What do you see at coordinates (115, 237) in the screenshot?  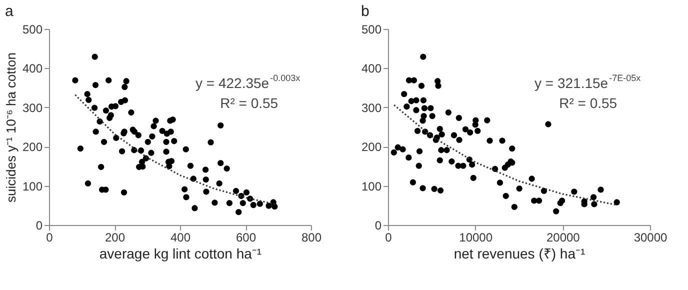 I see `x-tick-label: 200` at bounding box center [115, 237].